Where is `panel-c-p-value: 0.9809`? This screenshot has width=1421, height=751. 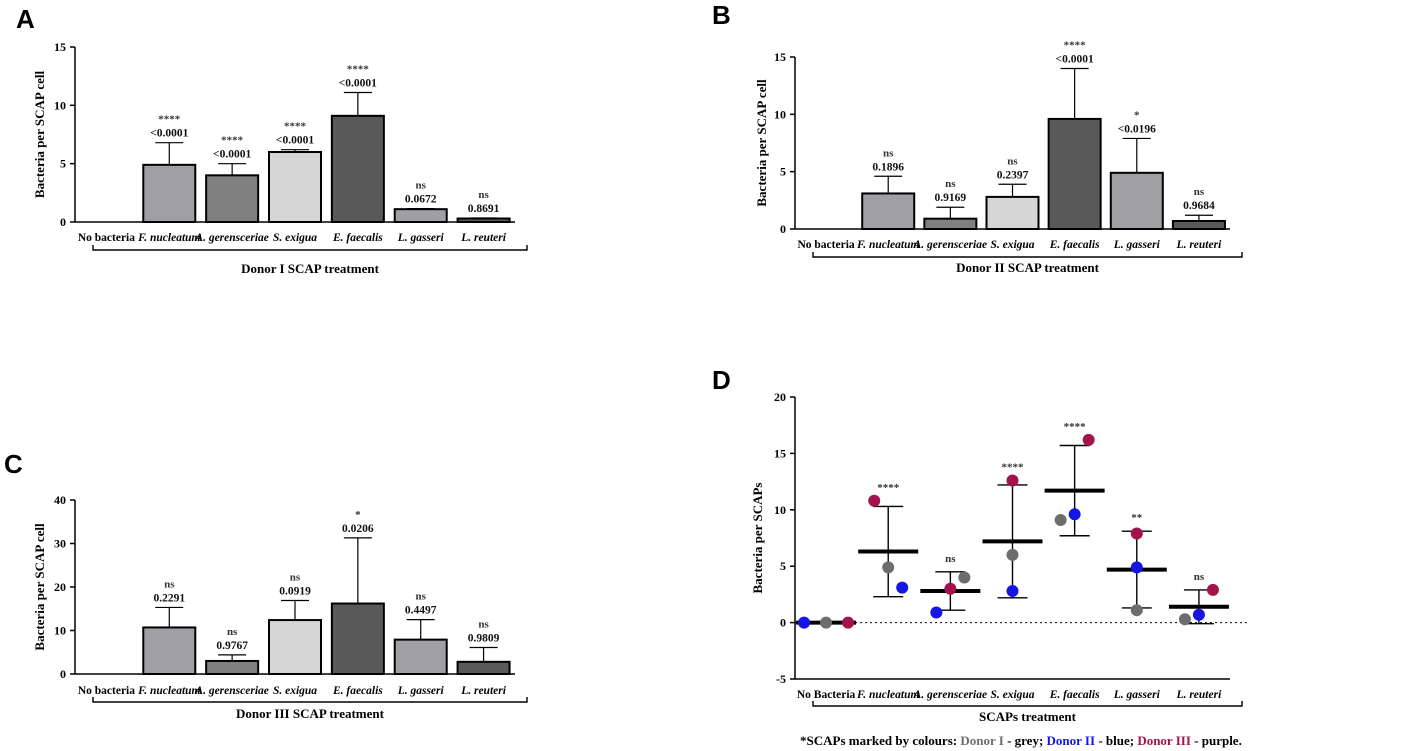 panel-c-p-value: 0.9809 is located at coordinates (484, 638).